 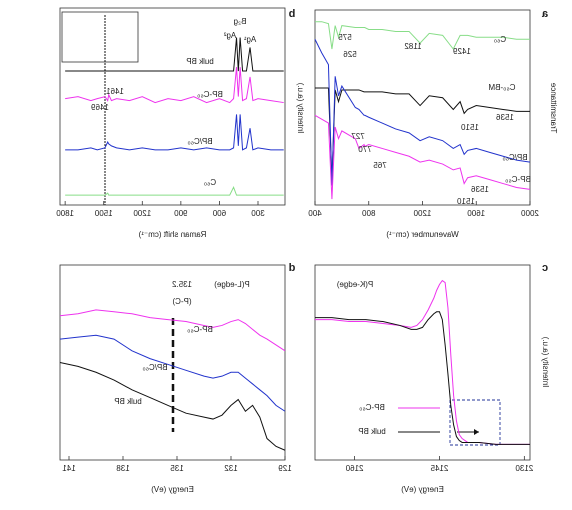 I want to click on x-tick-label: 138, so click(x=123, y=468).